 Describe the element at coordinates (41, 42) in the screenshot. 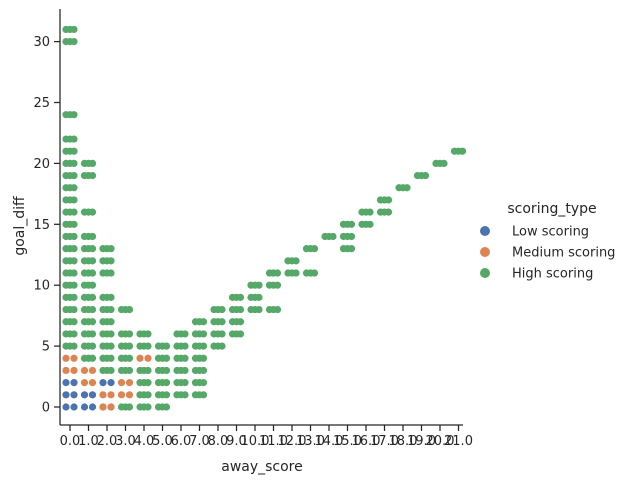

I see `y-tick-label: 30` at that location.